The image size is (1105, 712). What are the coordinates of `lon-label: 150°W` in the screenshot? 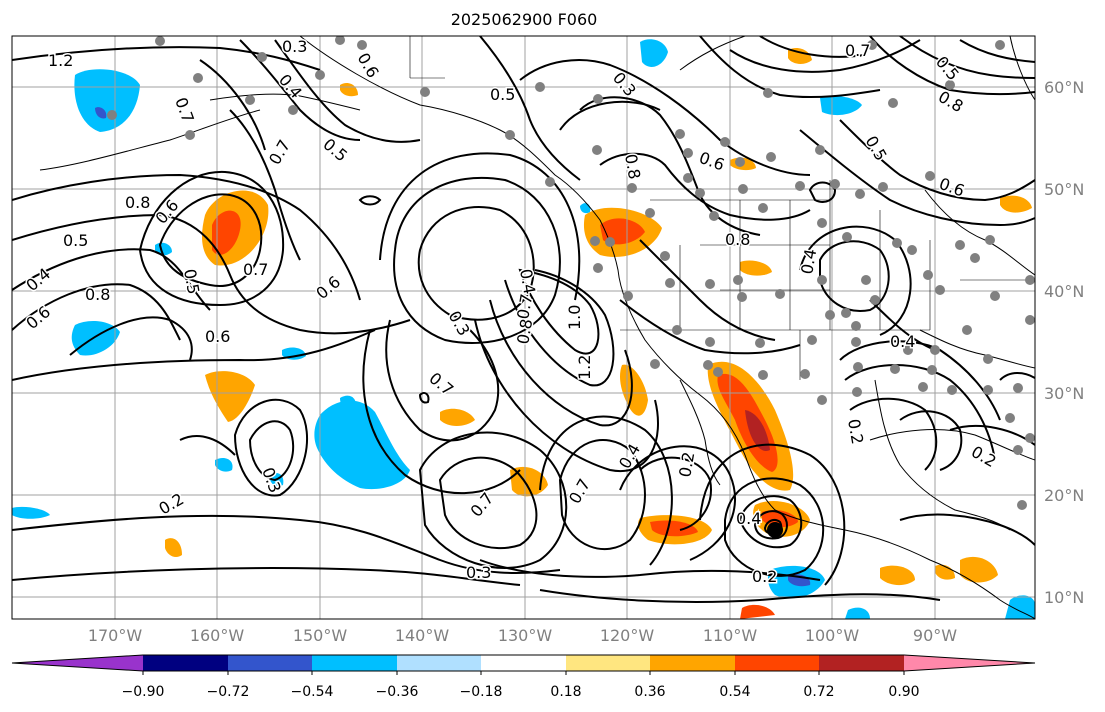 It's located at (320, 635).